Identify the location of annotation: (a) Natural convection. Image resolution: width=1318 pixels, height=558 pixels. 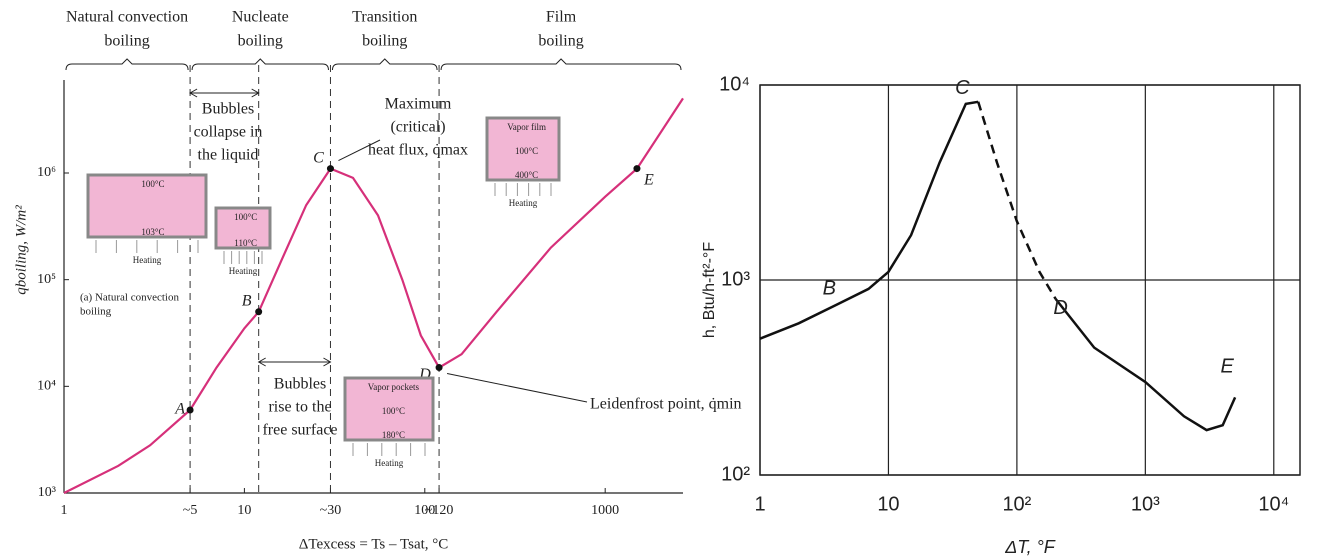
(129, 298).